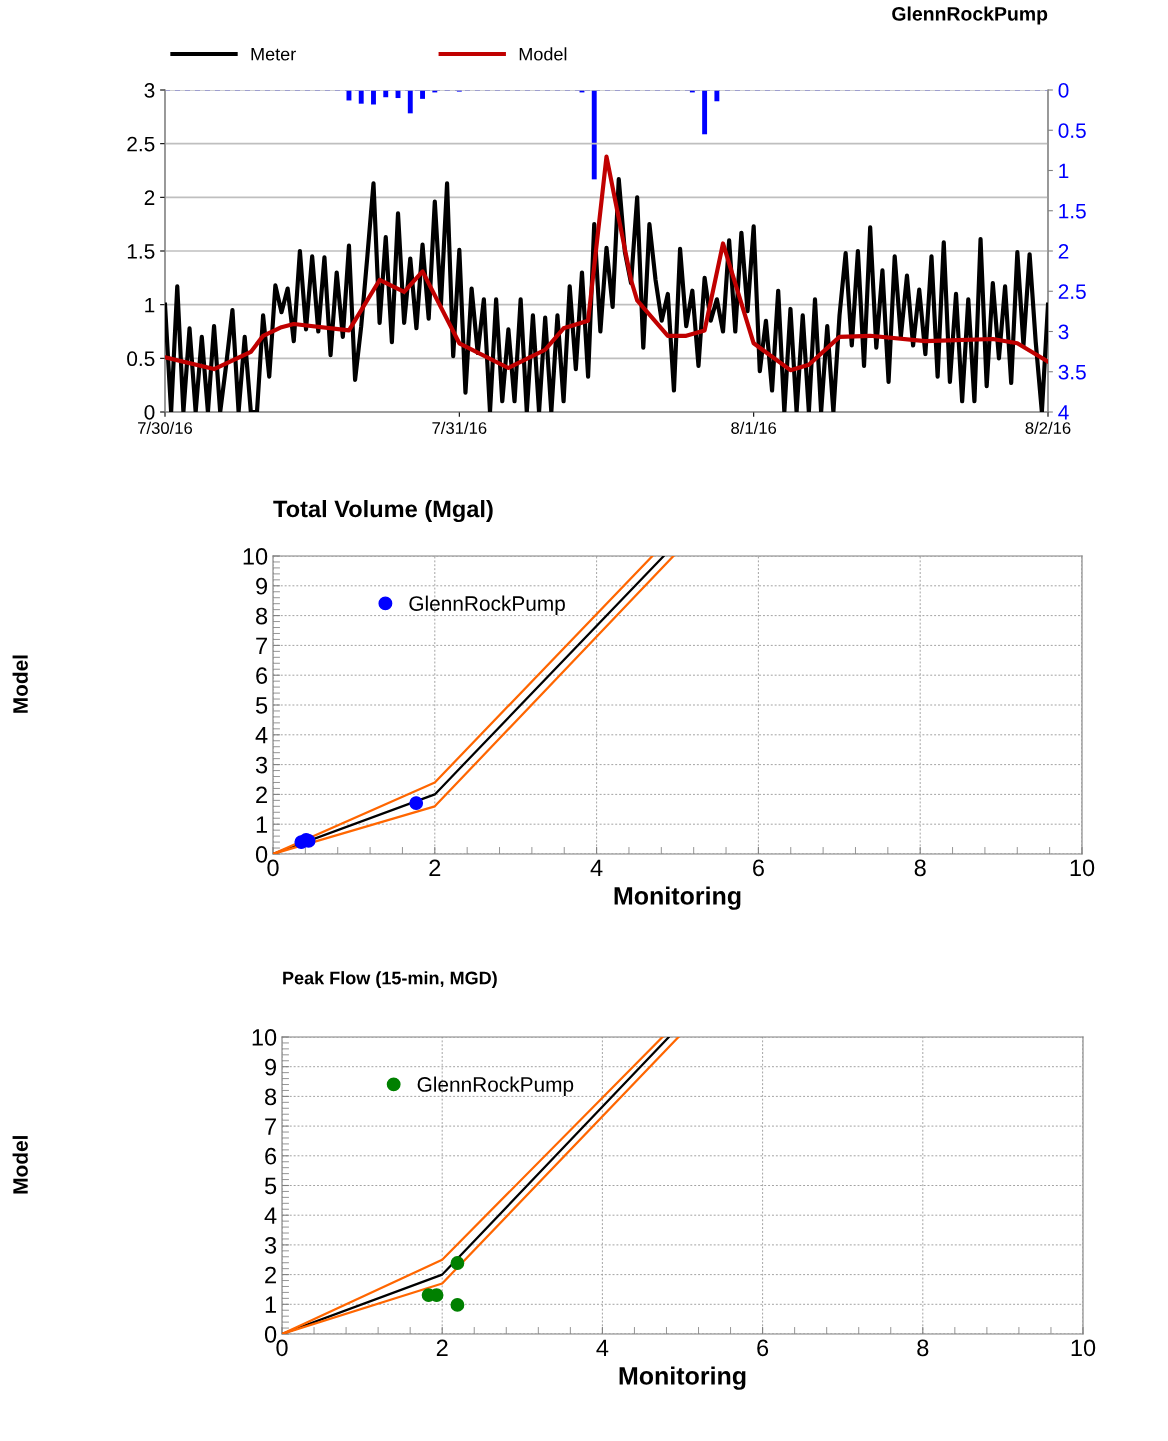  I want to click on x-tick-label: 7/30/16, so click(165, 427).